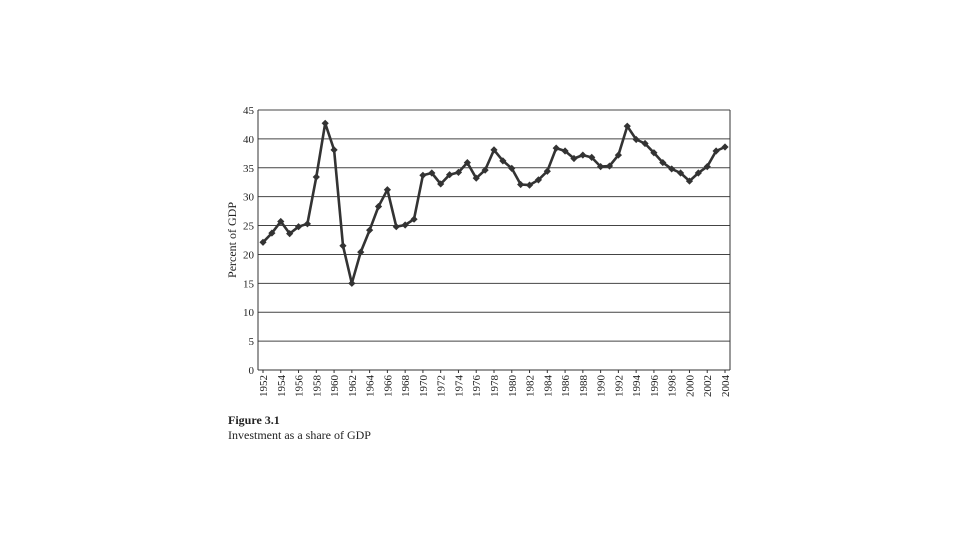  I want to click on data-point-1978, so click(494, 150).